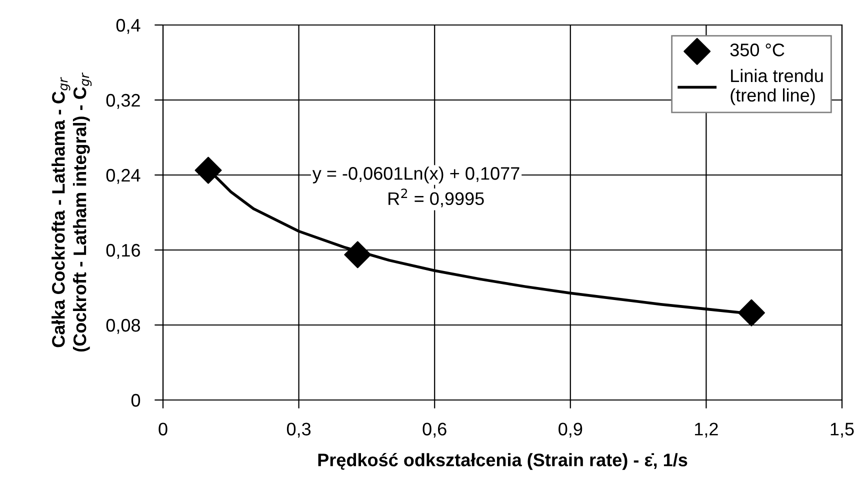 Image resolution: width=862 pixels, height=497 pixels. Describe the element at coordinates (757, 50) in the screenshot. I see `legend-label: 350 °C` at that location.